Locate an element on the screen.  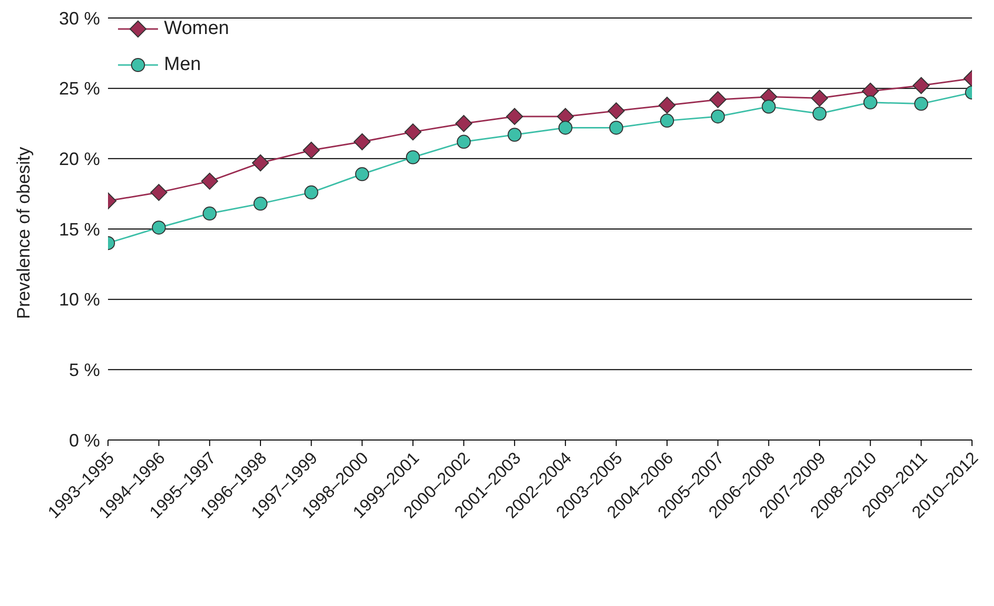
y-axis-title: Prevalence of obesity is located at coordinates (23, 232).